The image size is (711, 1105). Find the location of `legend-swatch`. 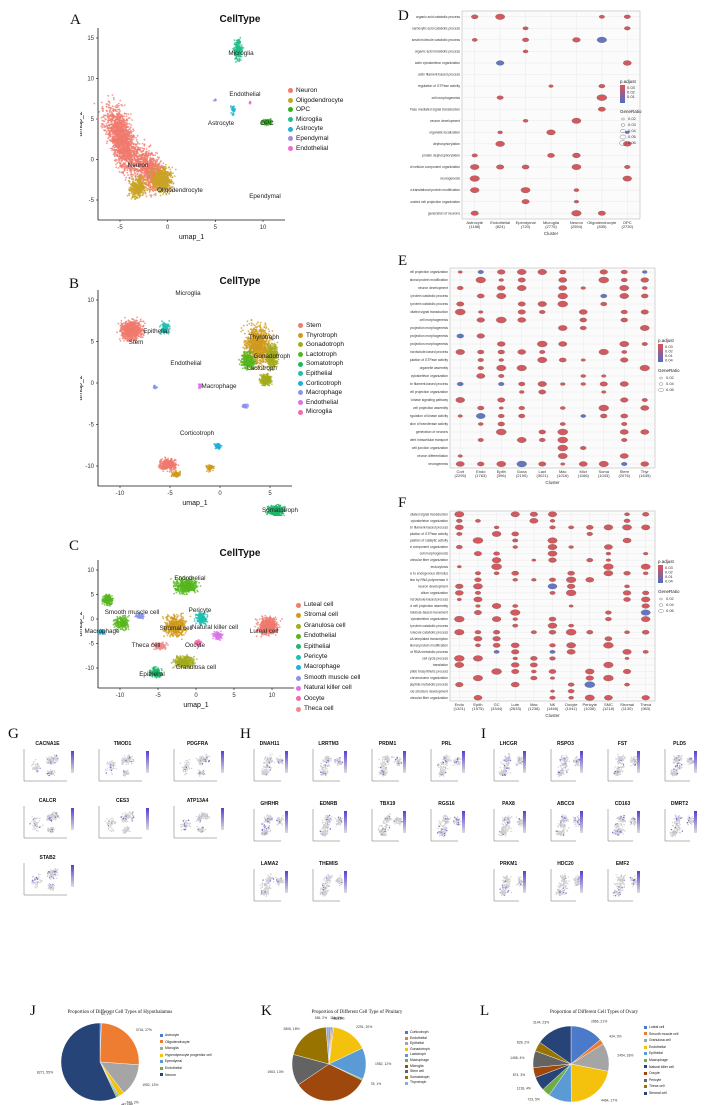

legend-swatch is located at coordinates (290, 139).